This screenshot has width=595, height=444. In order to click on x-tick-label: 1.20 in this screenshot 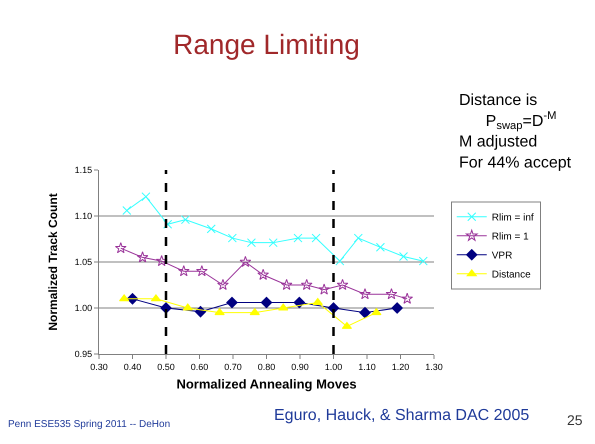, I will do `click(401, 367)`.